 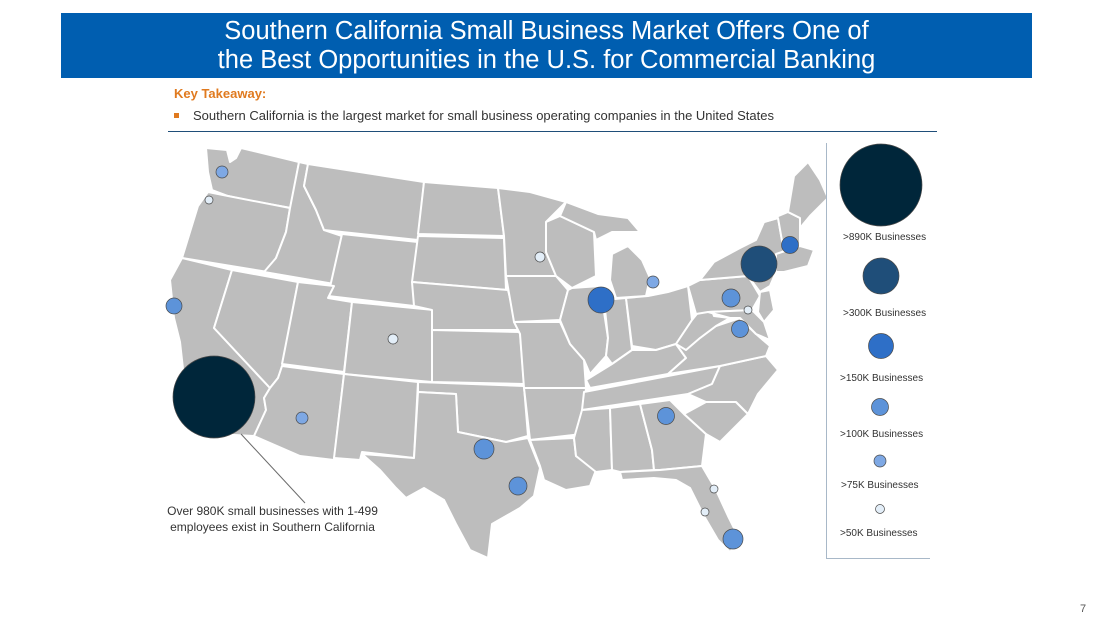 What do you see at coordinates (880, 485) in the screenshot?
I see `legend-label-75k: >75K Businesses` at bounding box center [880, 485].